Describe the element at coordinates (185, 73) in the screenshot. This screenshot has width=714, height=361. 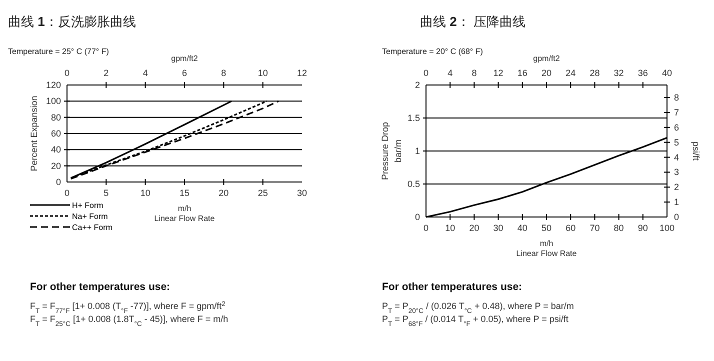
I see `x2-tick-label: 6` at that location.